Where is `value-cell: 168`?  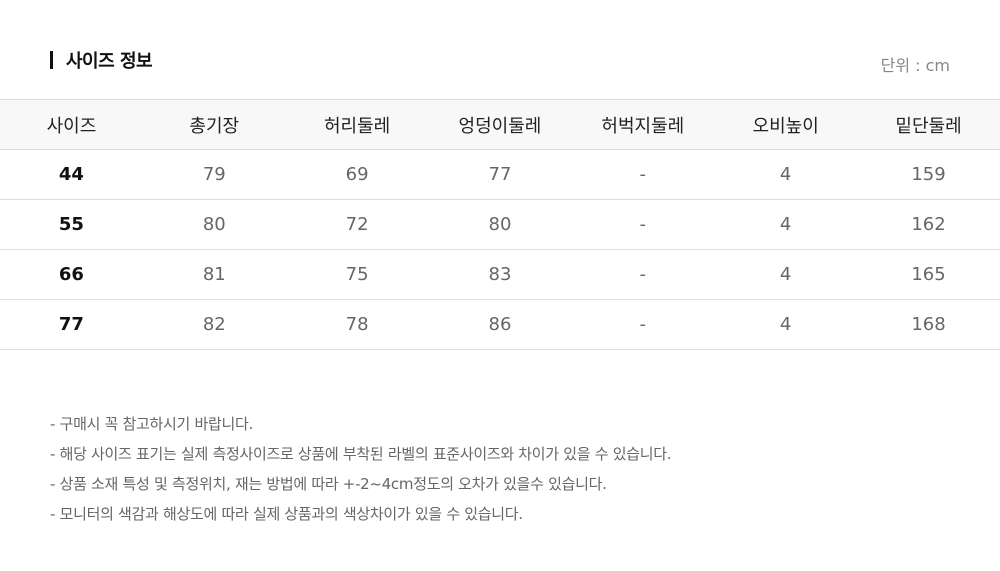
value-cell: 168 is located at coordinates (928, 324).